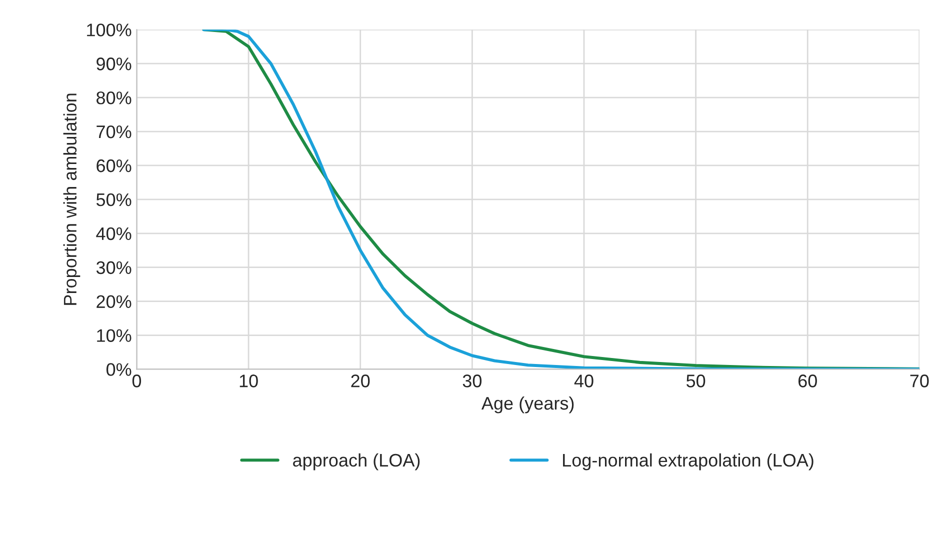 The height and width of the screenshot is (539, 943). Describe the element at coordinates (119, 369) in the screenshot. I see `y-tick-label: 0%` at that location.